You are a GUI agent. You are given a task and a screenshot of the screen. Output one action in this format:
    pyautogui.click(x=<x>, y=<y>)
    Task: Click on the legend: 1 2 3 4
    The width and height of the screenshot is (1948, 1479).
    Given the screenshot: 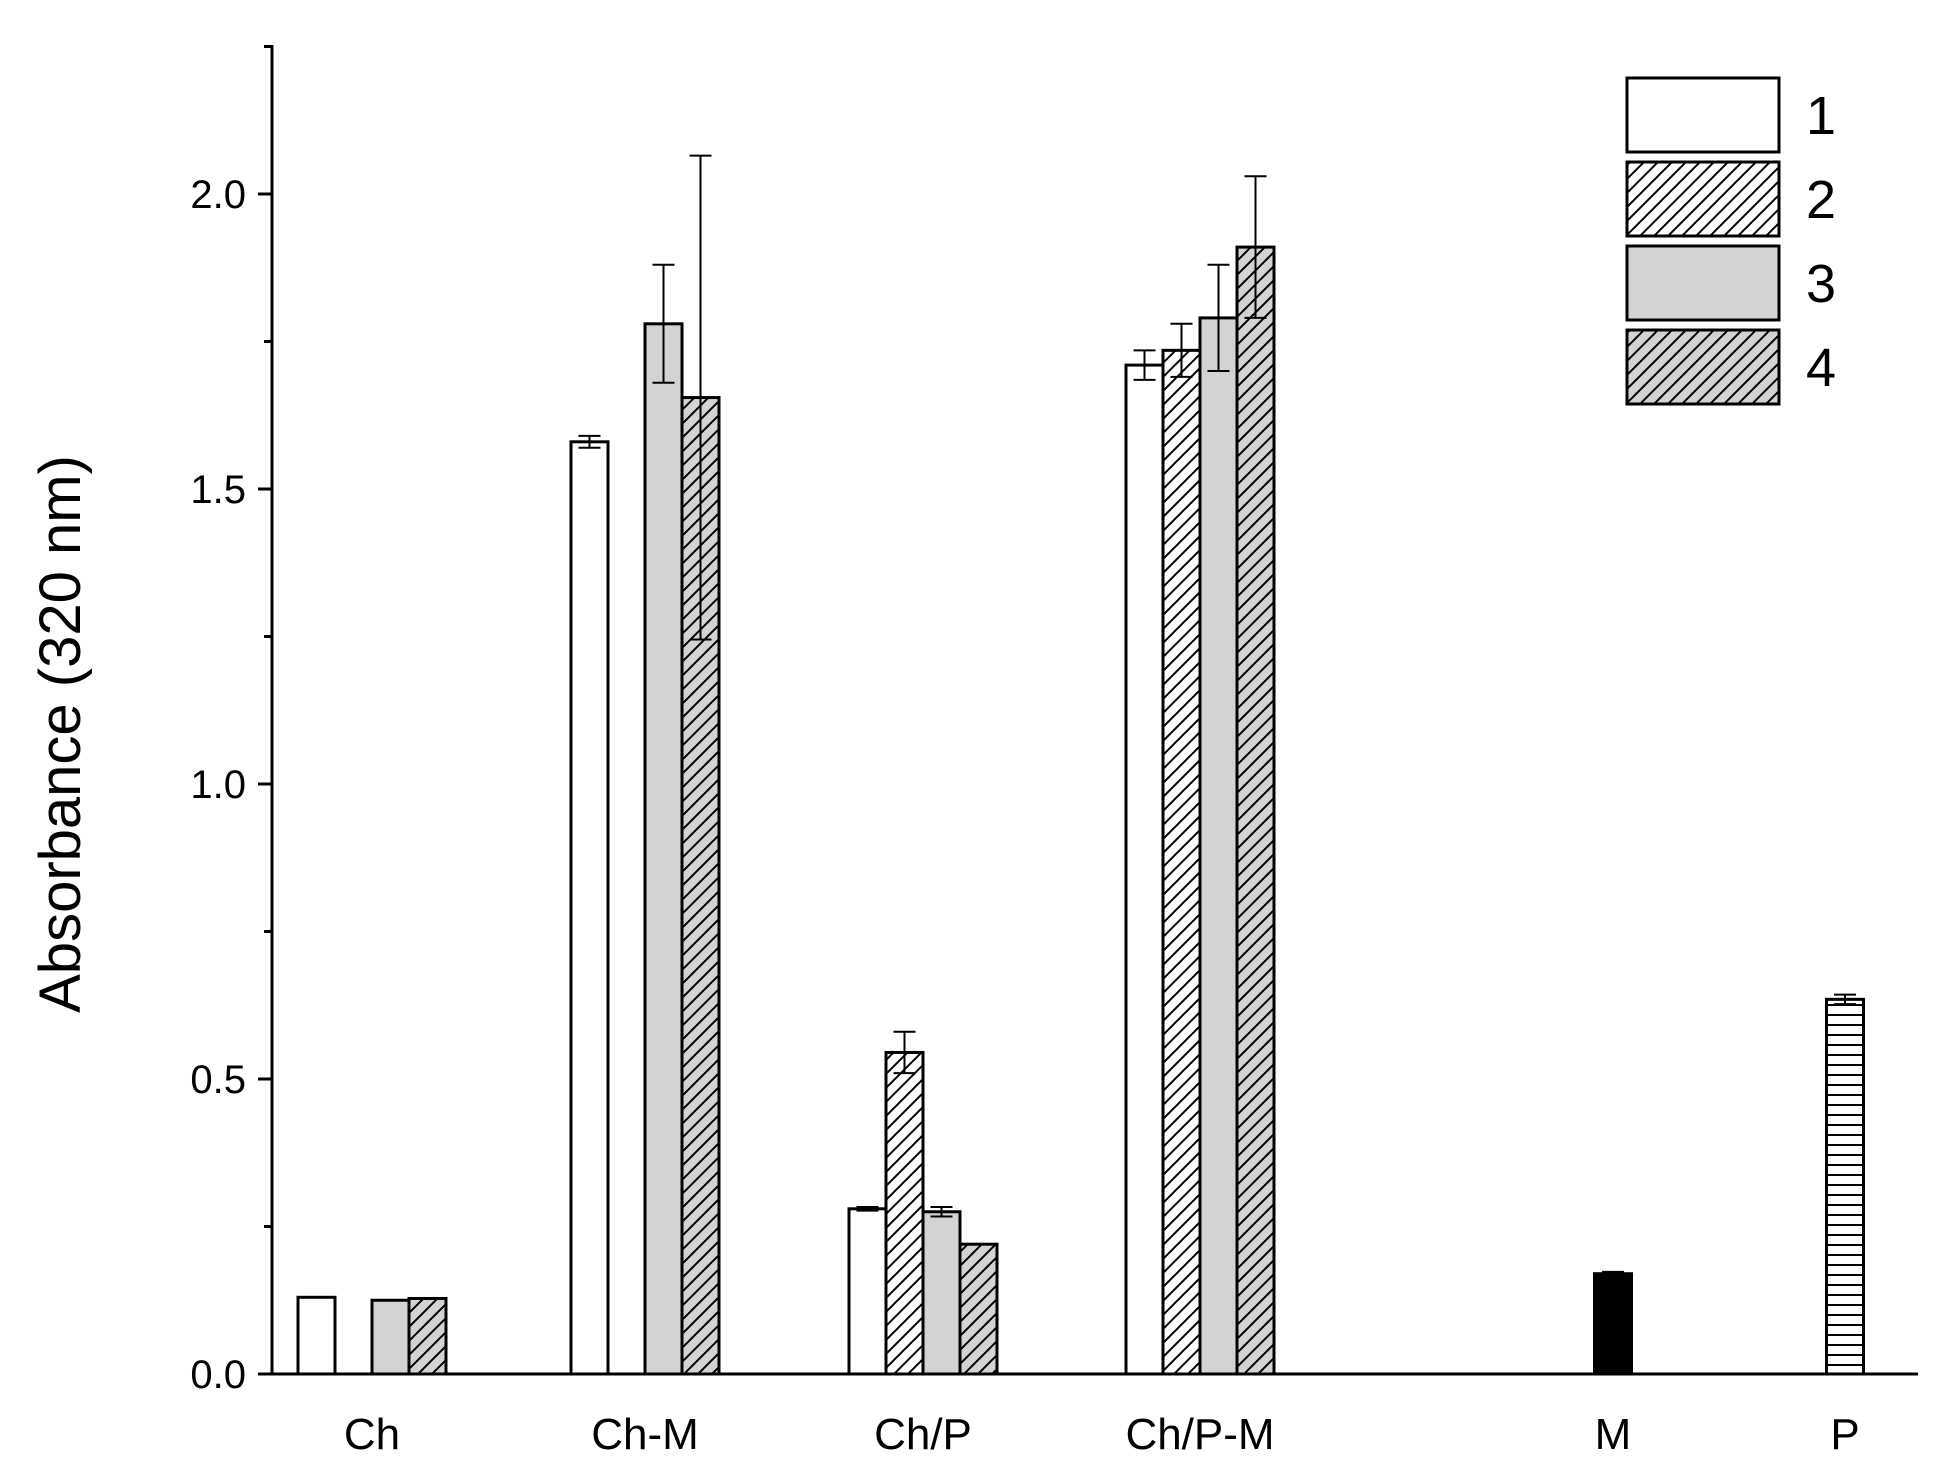 What is the action you would take?
    pyautogui.click(x=1730, y=241)
    